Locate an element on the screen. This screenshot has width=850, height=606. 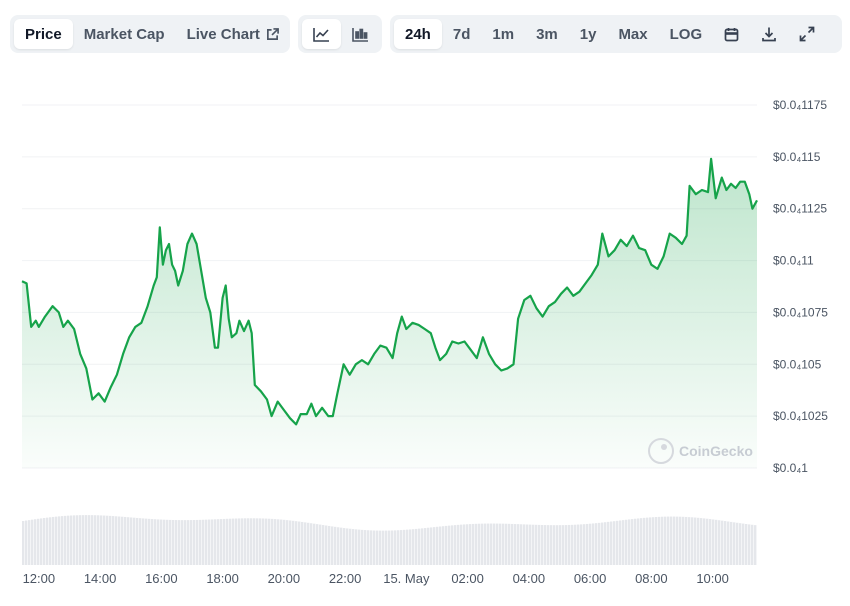
tab-live-chart: Live Chart is located at coordinates (233, 34).